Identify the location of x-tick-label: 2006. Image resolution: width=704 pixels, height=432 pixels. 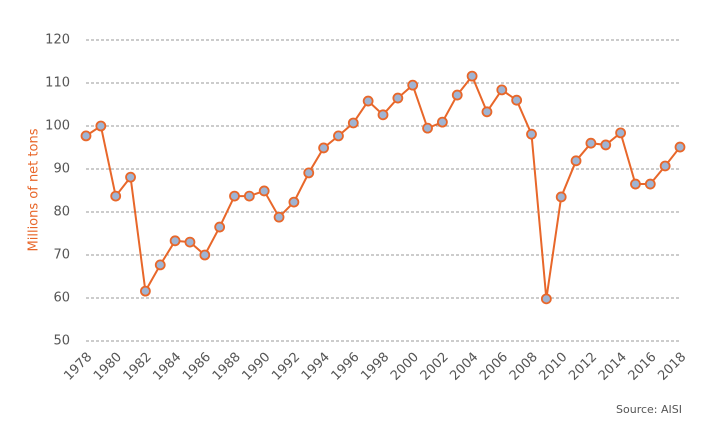
(494, 367).